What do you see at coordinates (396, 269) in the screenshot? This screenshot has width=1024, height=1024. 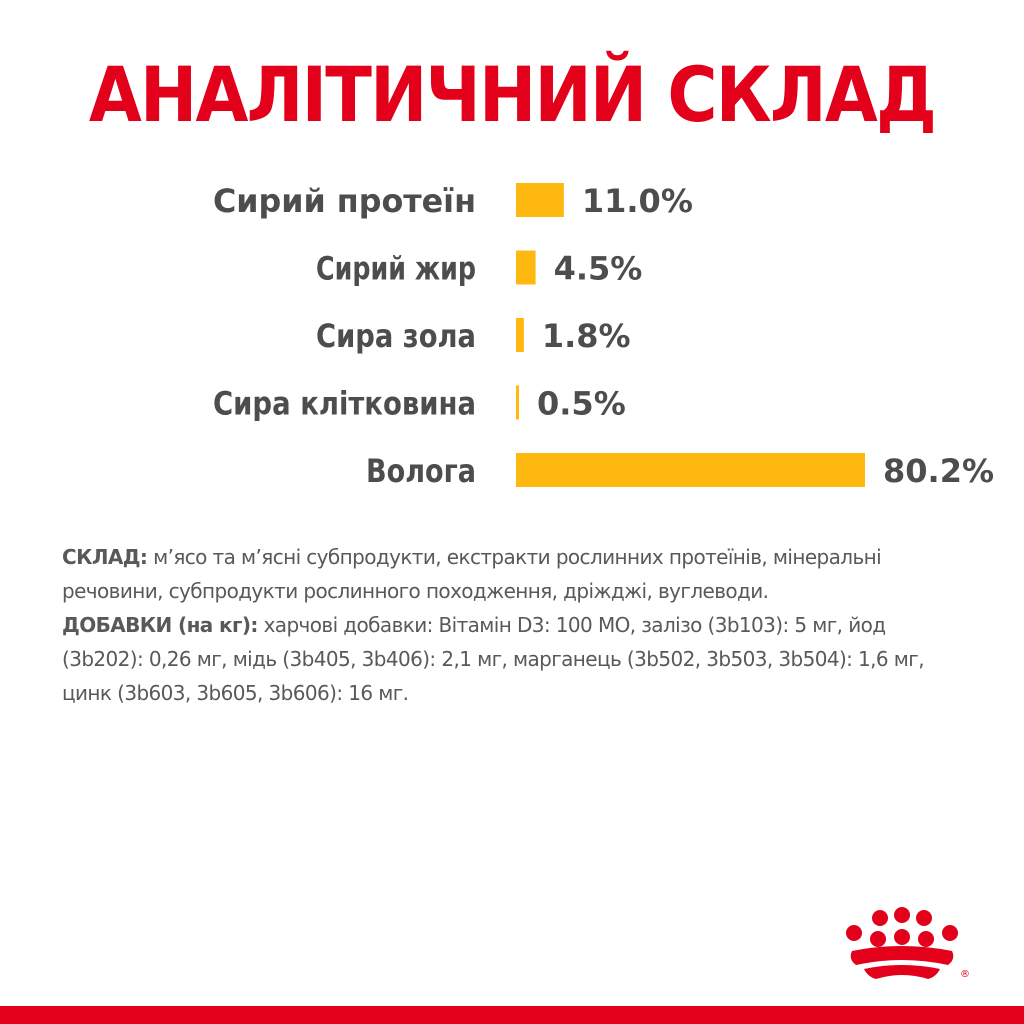 I see `category-label: Сирий жир` at bounding box center [396, 269].